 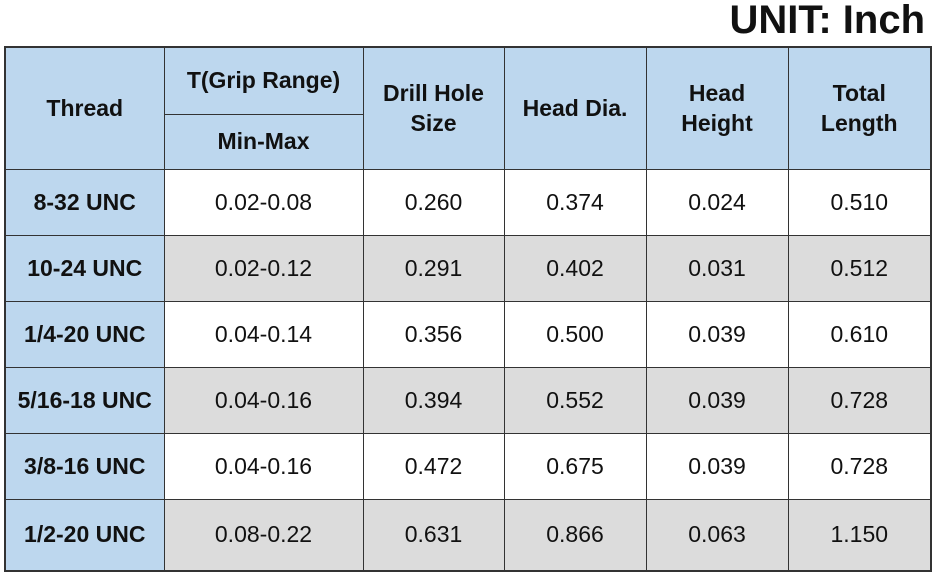 What do you see at coordinates (263, 334) in the screenshot?
I see `value-cell: 0.04-0.14` at bounding box center [263, 334].